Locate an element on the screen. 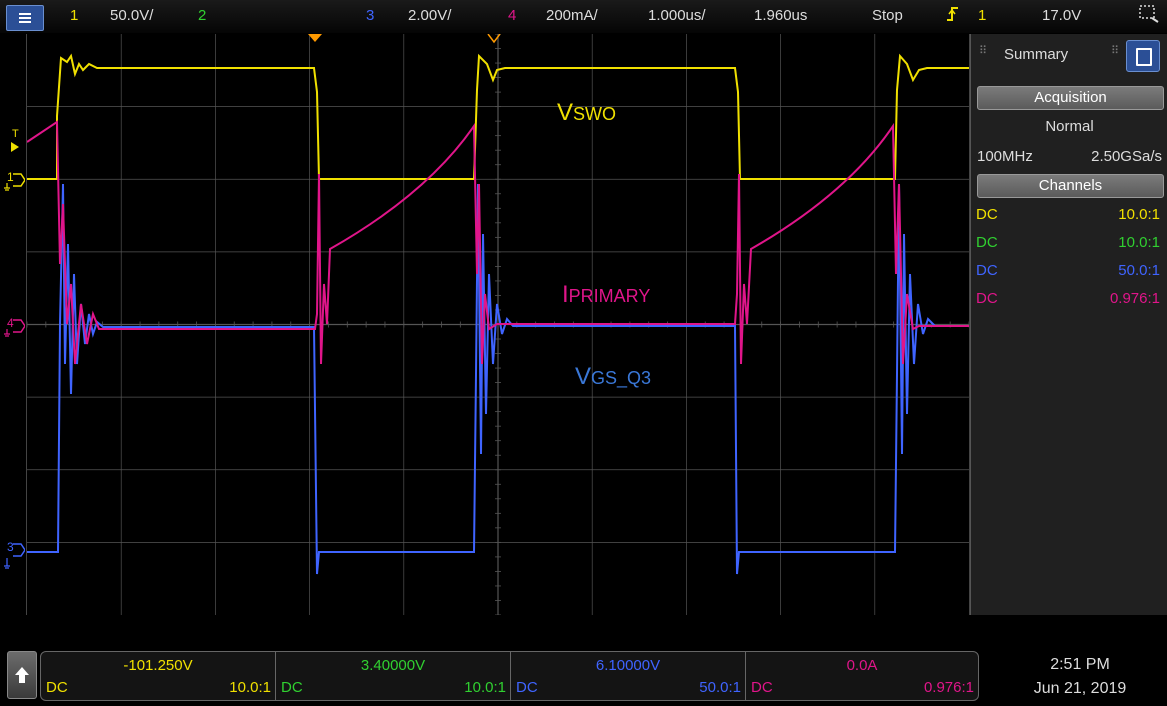  ch3-ground-marker: 3 is located at coordinates (14, 557).